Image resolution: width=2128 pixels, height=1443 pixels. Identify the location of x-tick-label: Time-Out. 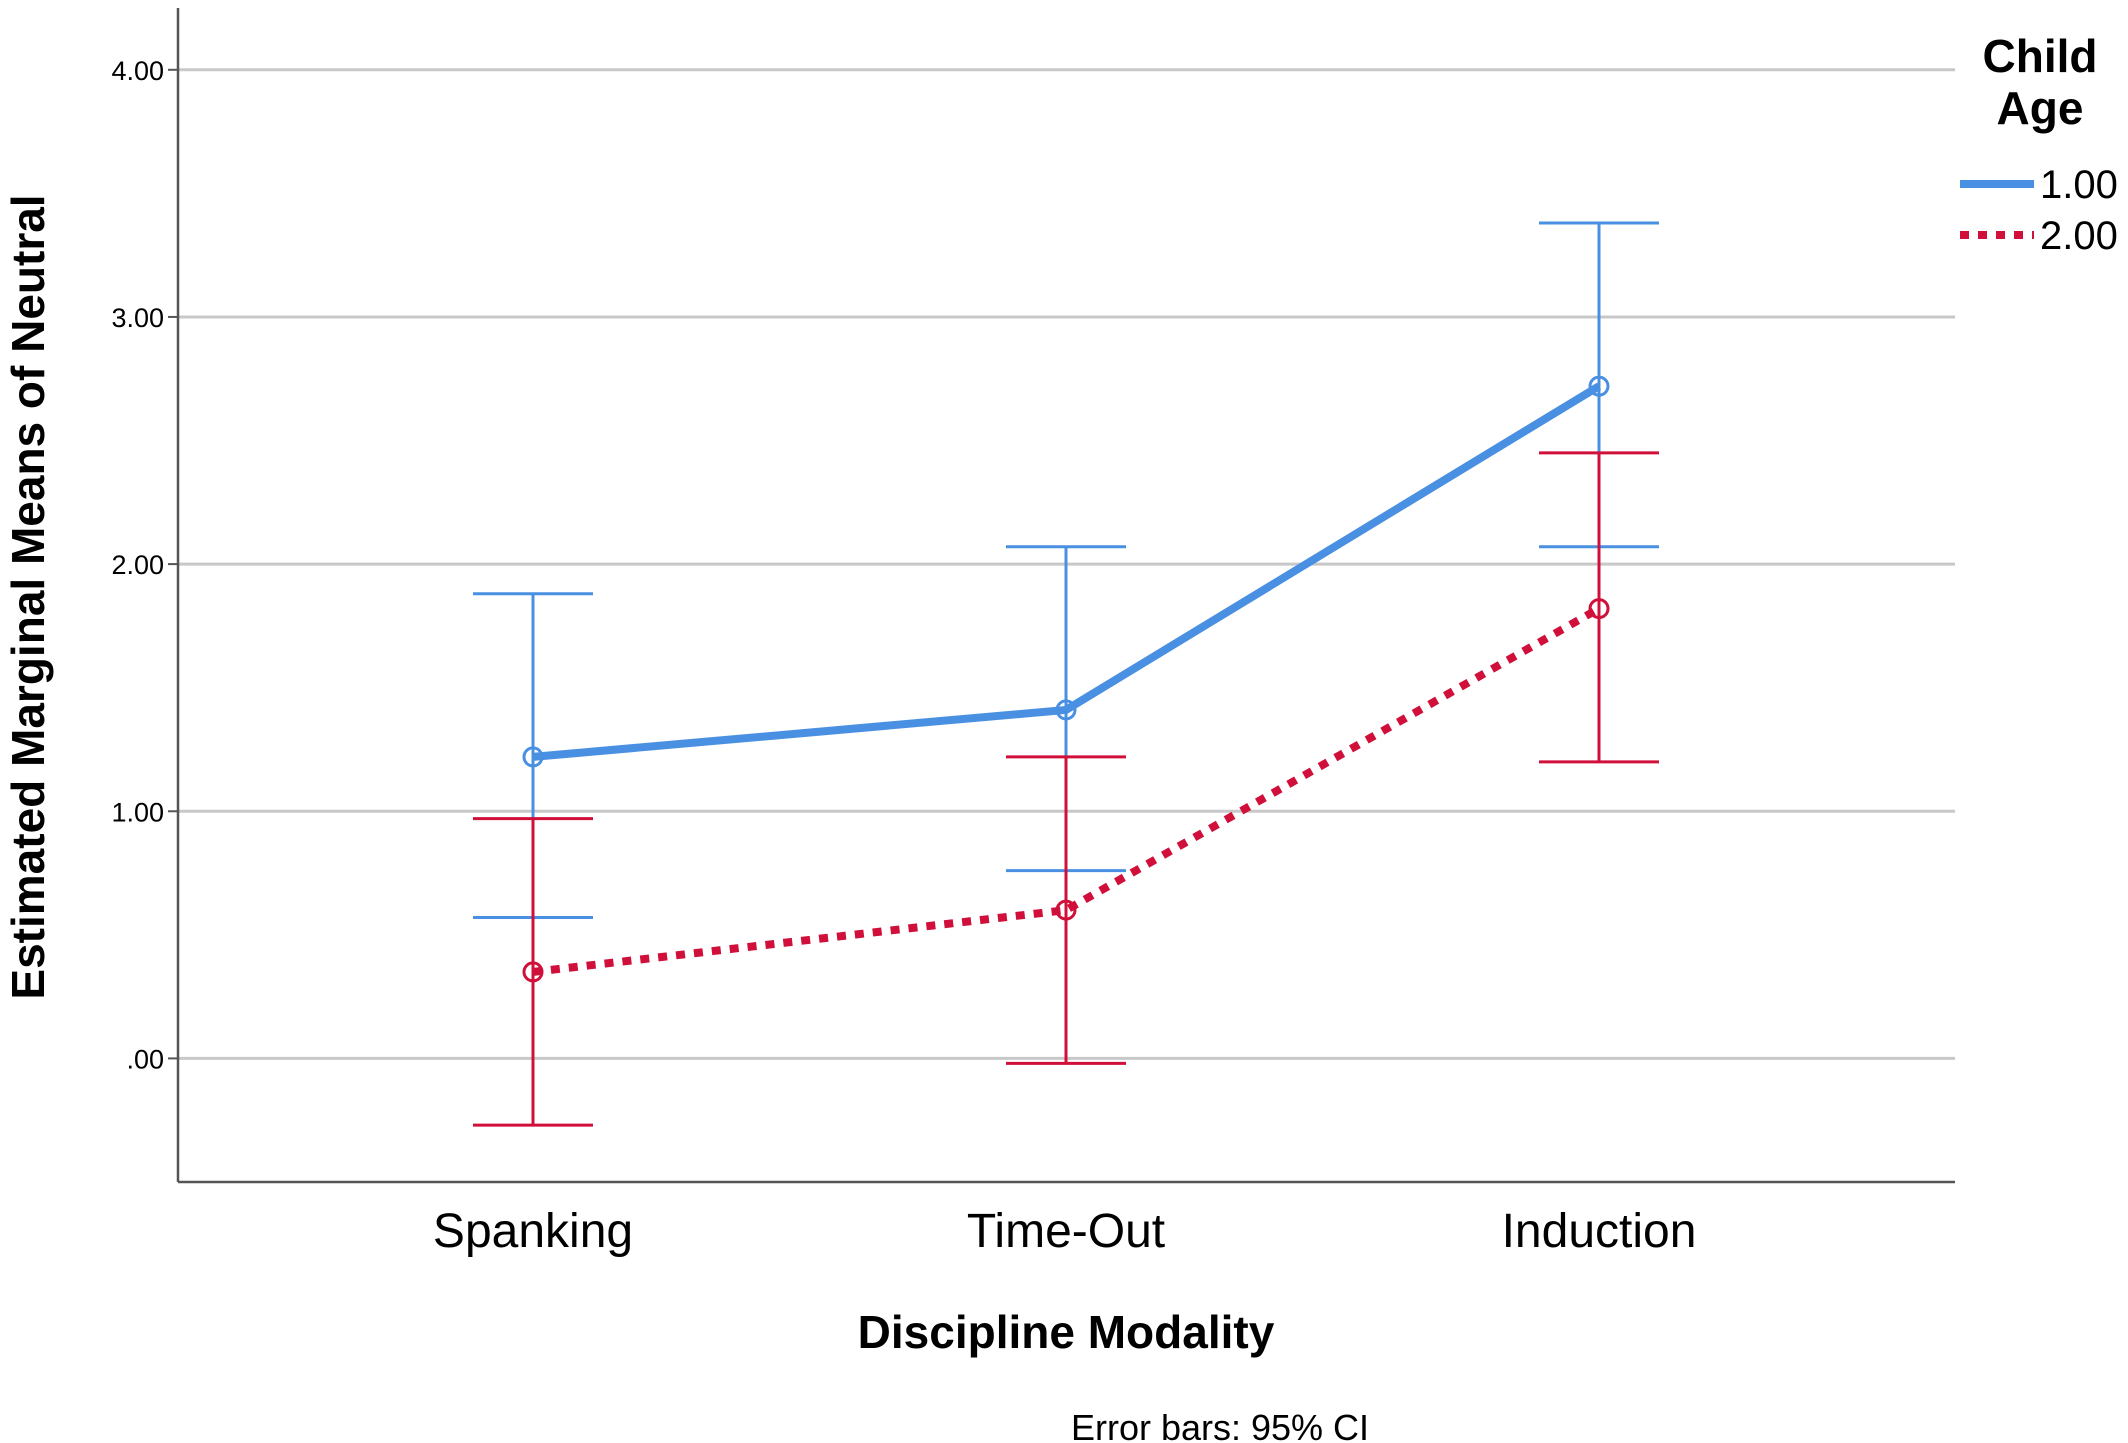
(1066, 1231).